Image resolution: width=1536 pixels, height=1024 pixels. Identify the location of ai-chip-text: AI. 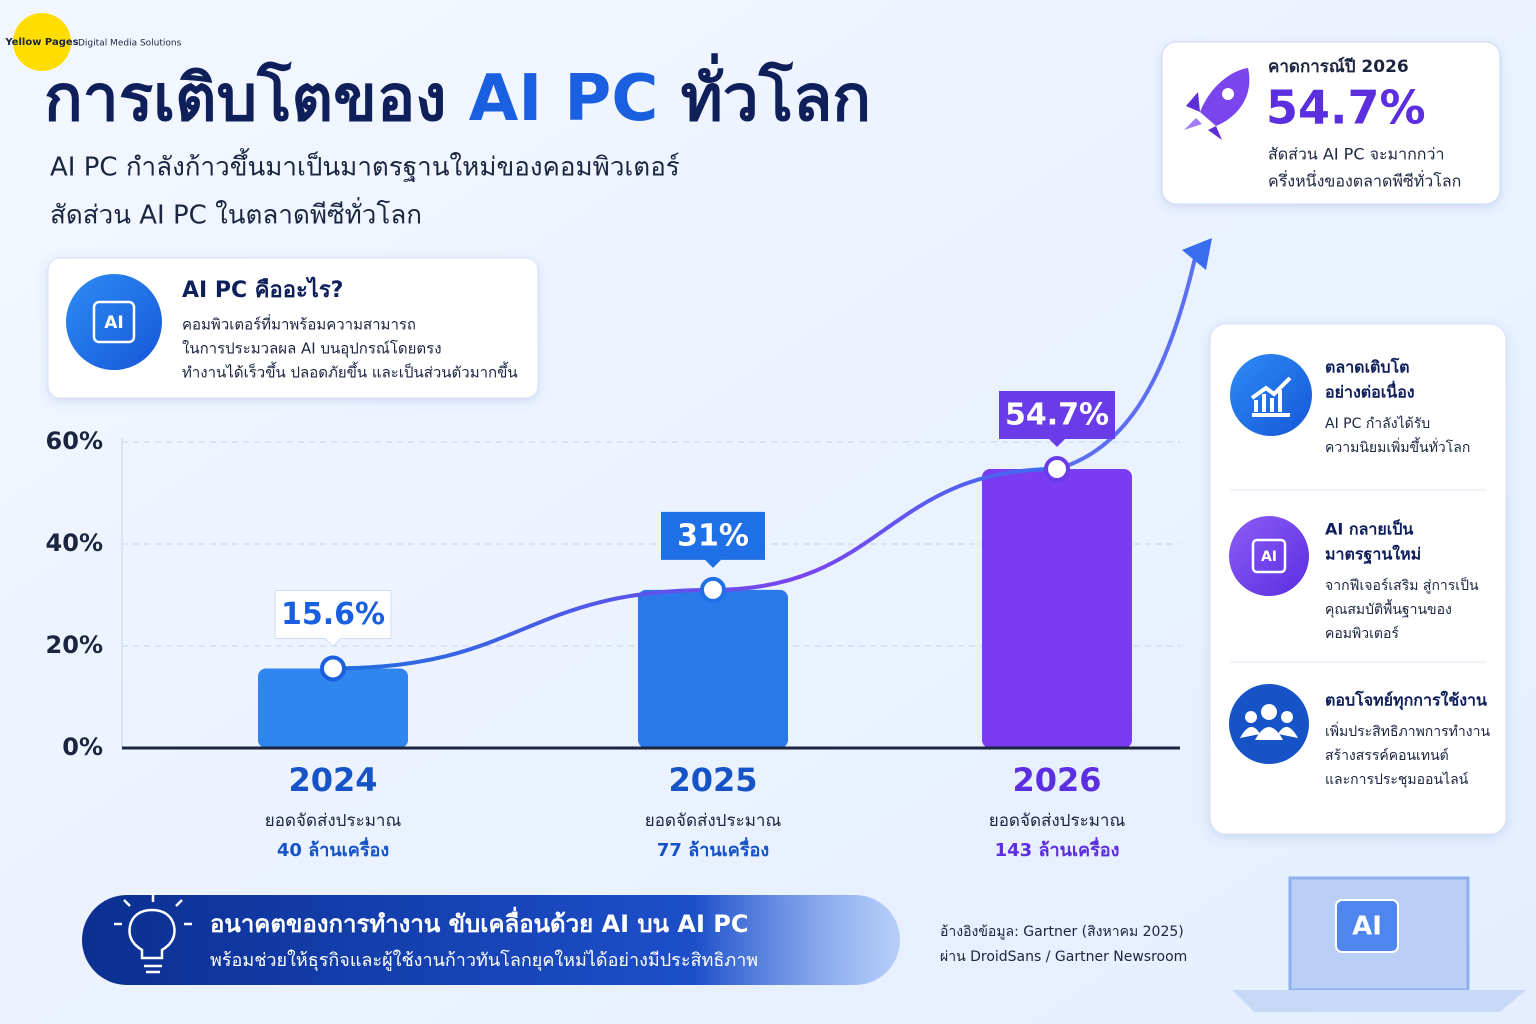
(1269, 557).